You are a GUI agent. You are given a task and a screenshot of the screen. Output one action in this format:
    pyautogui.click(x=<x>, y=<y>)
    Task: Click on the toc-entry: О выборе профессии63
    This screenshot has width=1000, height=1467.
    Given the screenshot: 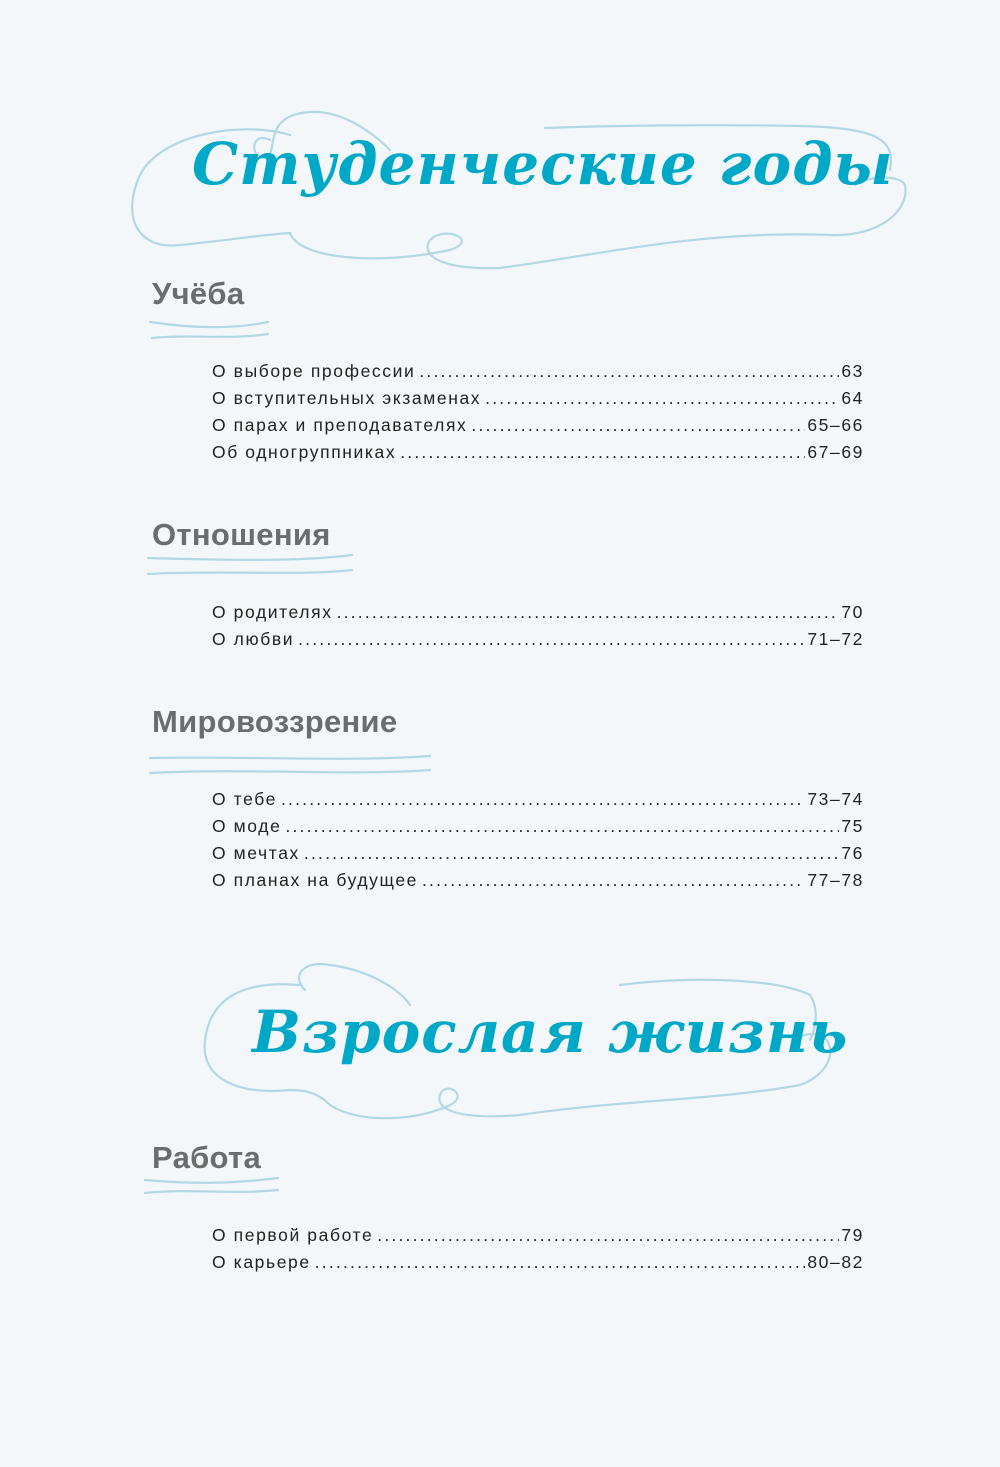 What is the action you would take?
    pyautogui.click(x=538, y=374)
    